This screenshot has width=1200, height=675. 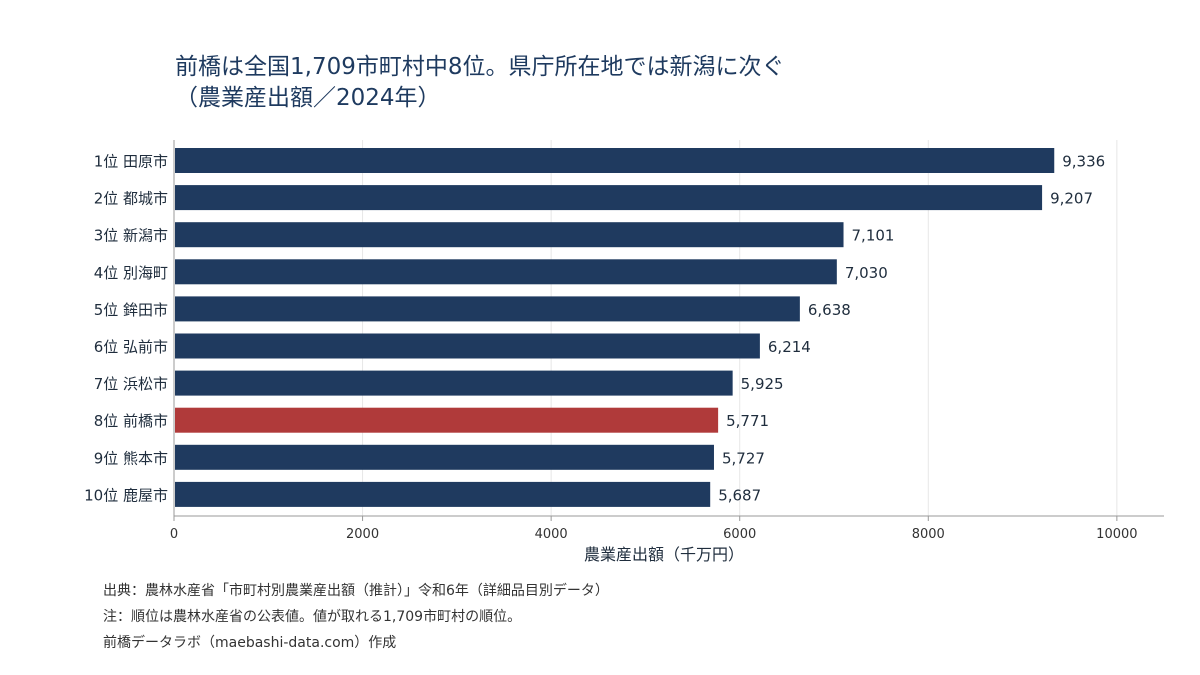 What do you see at coordinates (131, 236) in the screenshot?
I see `y-tick-label: 3位 新潟市` at bounding box center [131, 236].